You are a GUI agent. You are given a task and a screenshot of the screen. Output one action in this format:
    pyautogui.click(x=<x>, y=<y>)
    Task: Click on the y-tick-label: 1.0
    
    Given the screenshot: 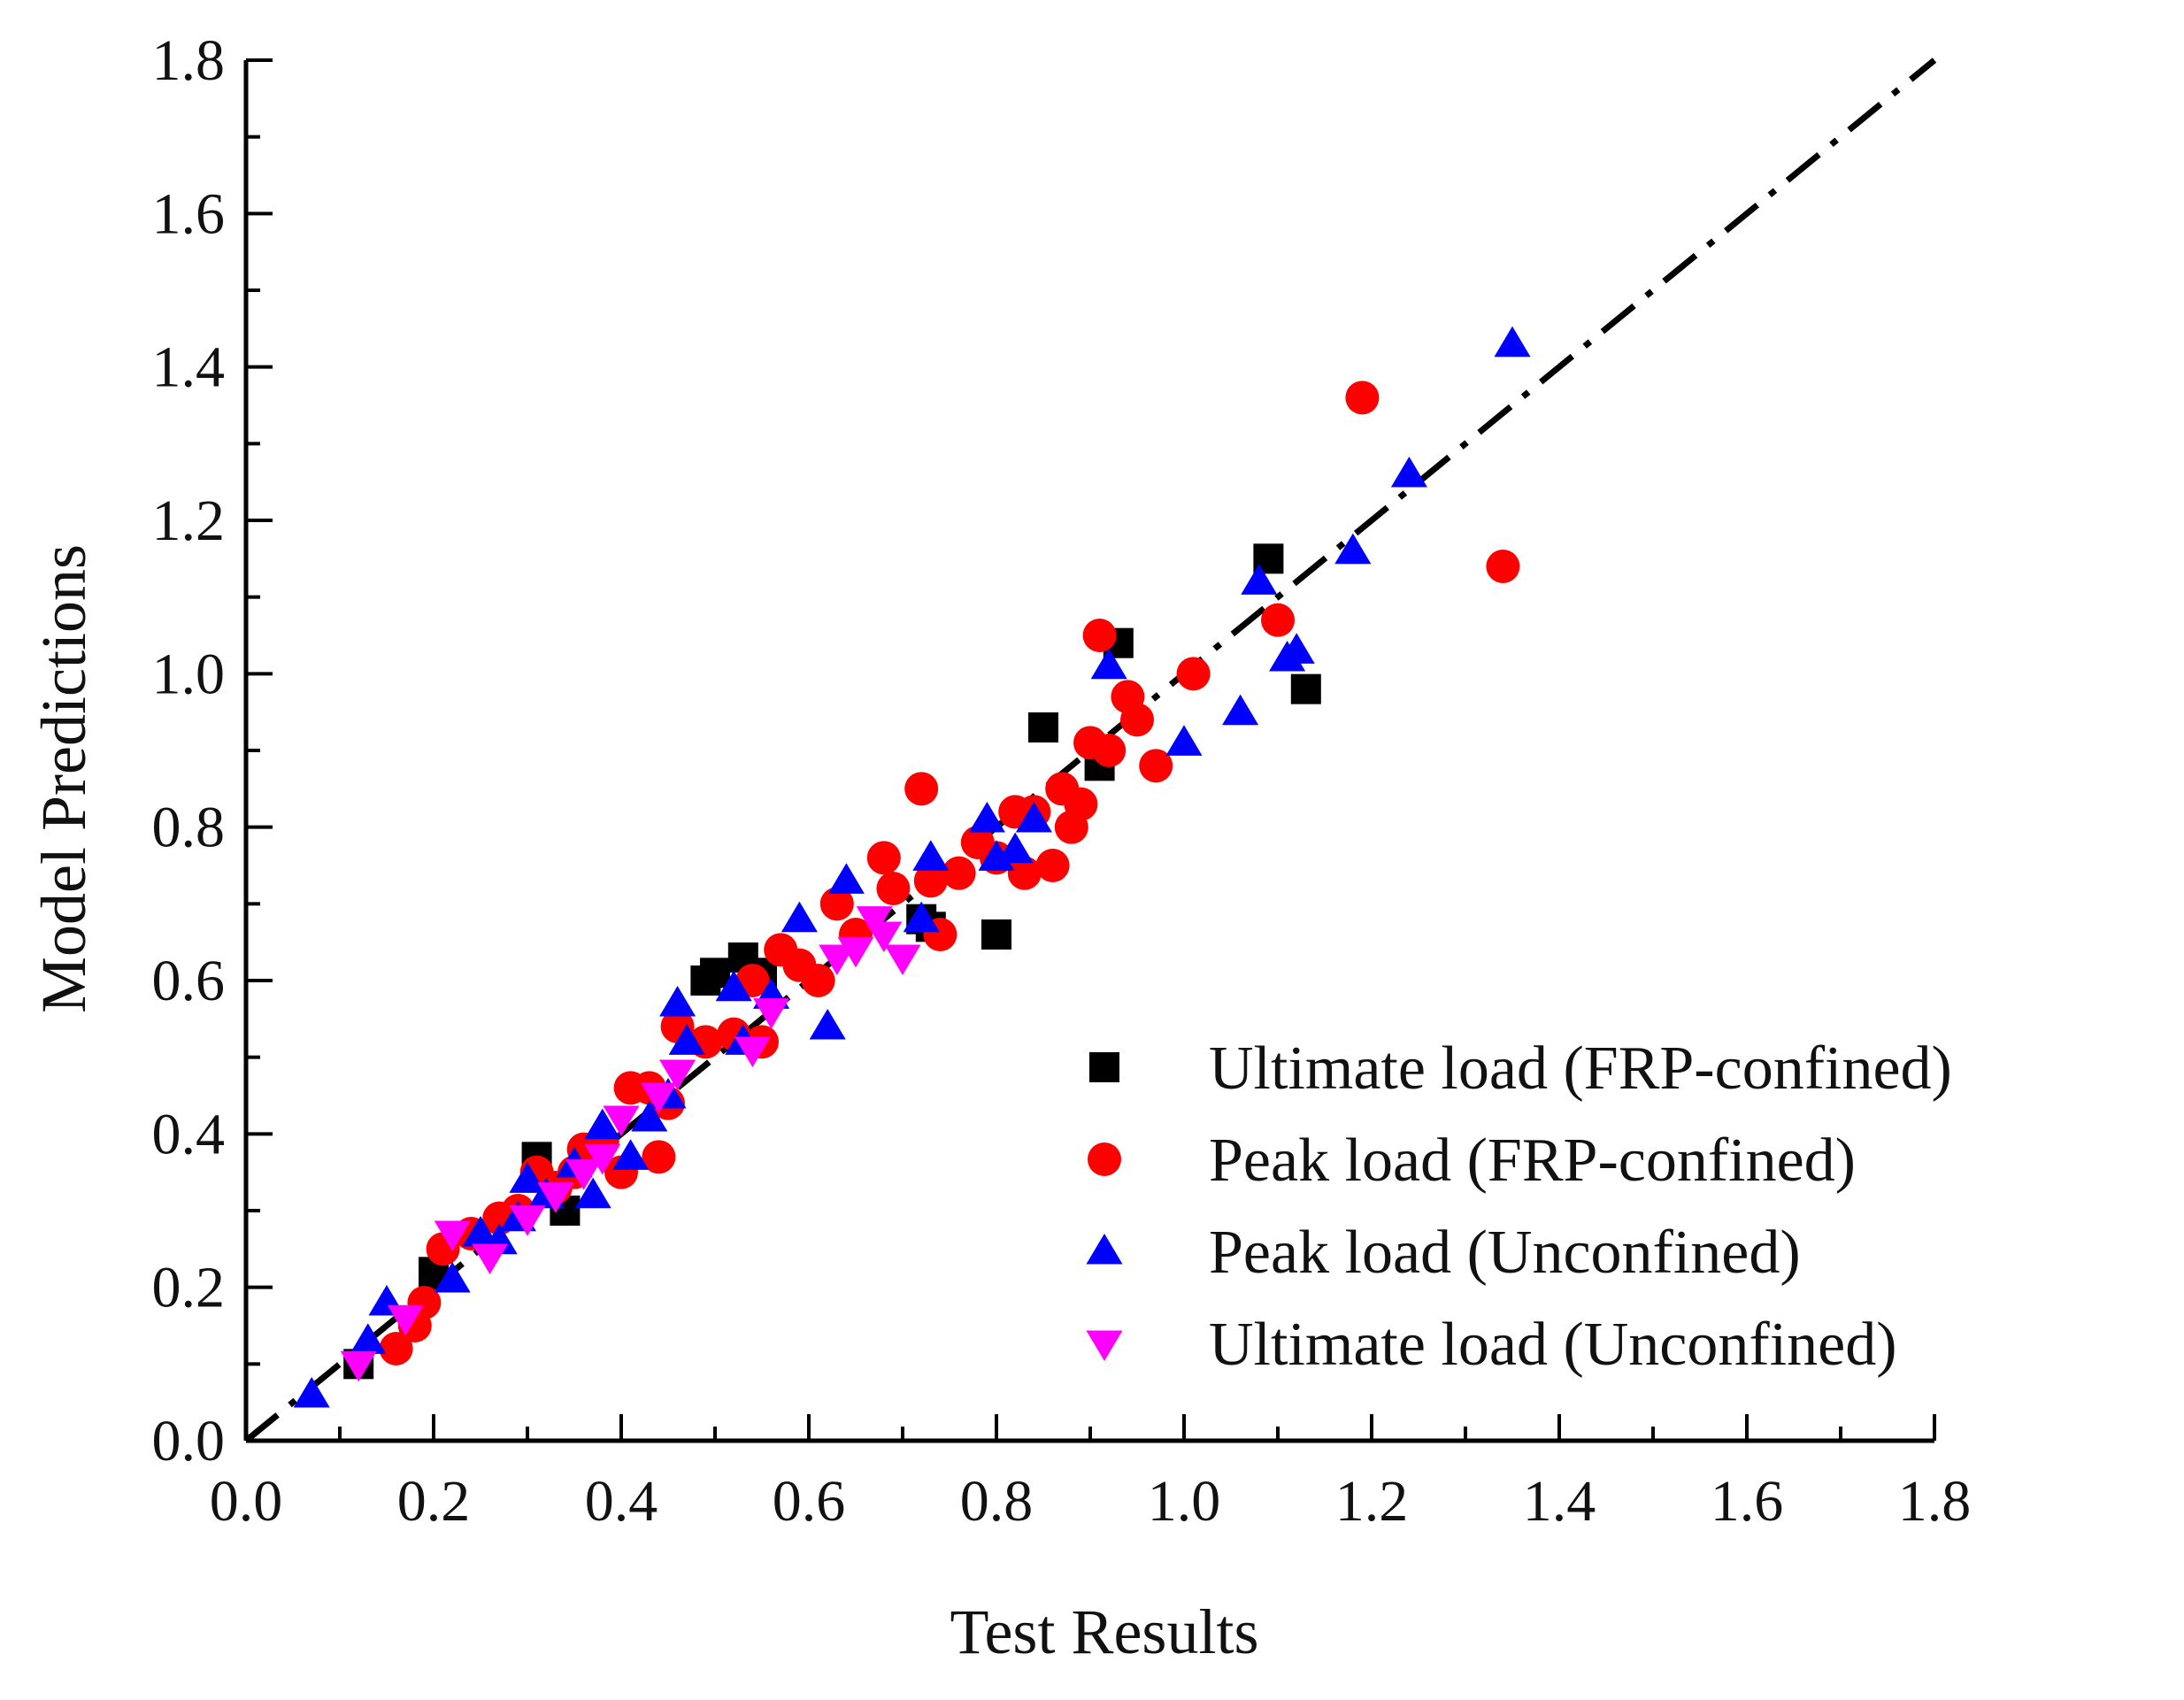 What is the action you would take?
    pyautogui.click(x=189, y=674)
    